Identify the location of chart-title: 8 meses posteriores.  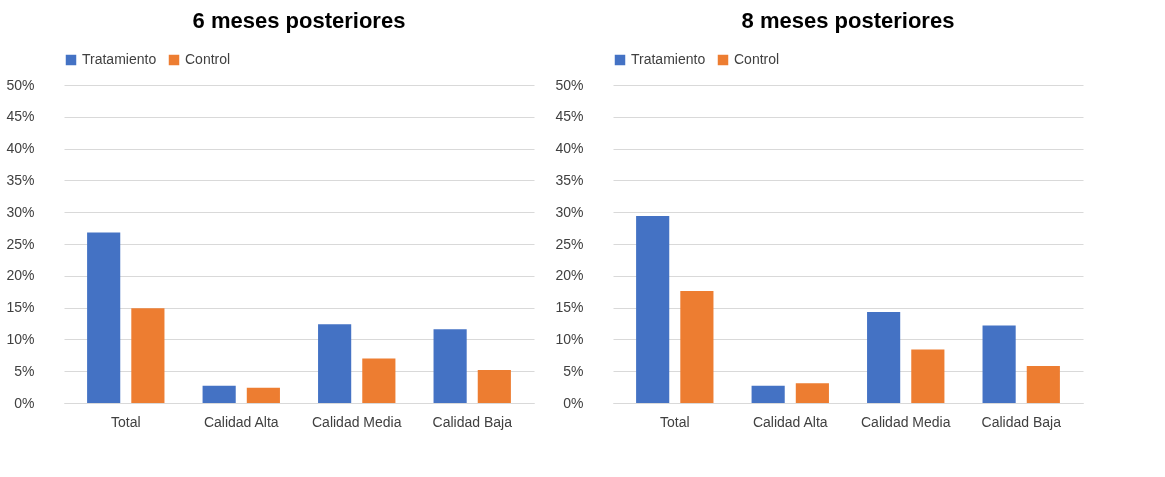
(848, 20).